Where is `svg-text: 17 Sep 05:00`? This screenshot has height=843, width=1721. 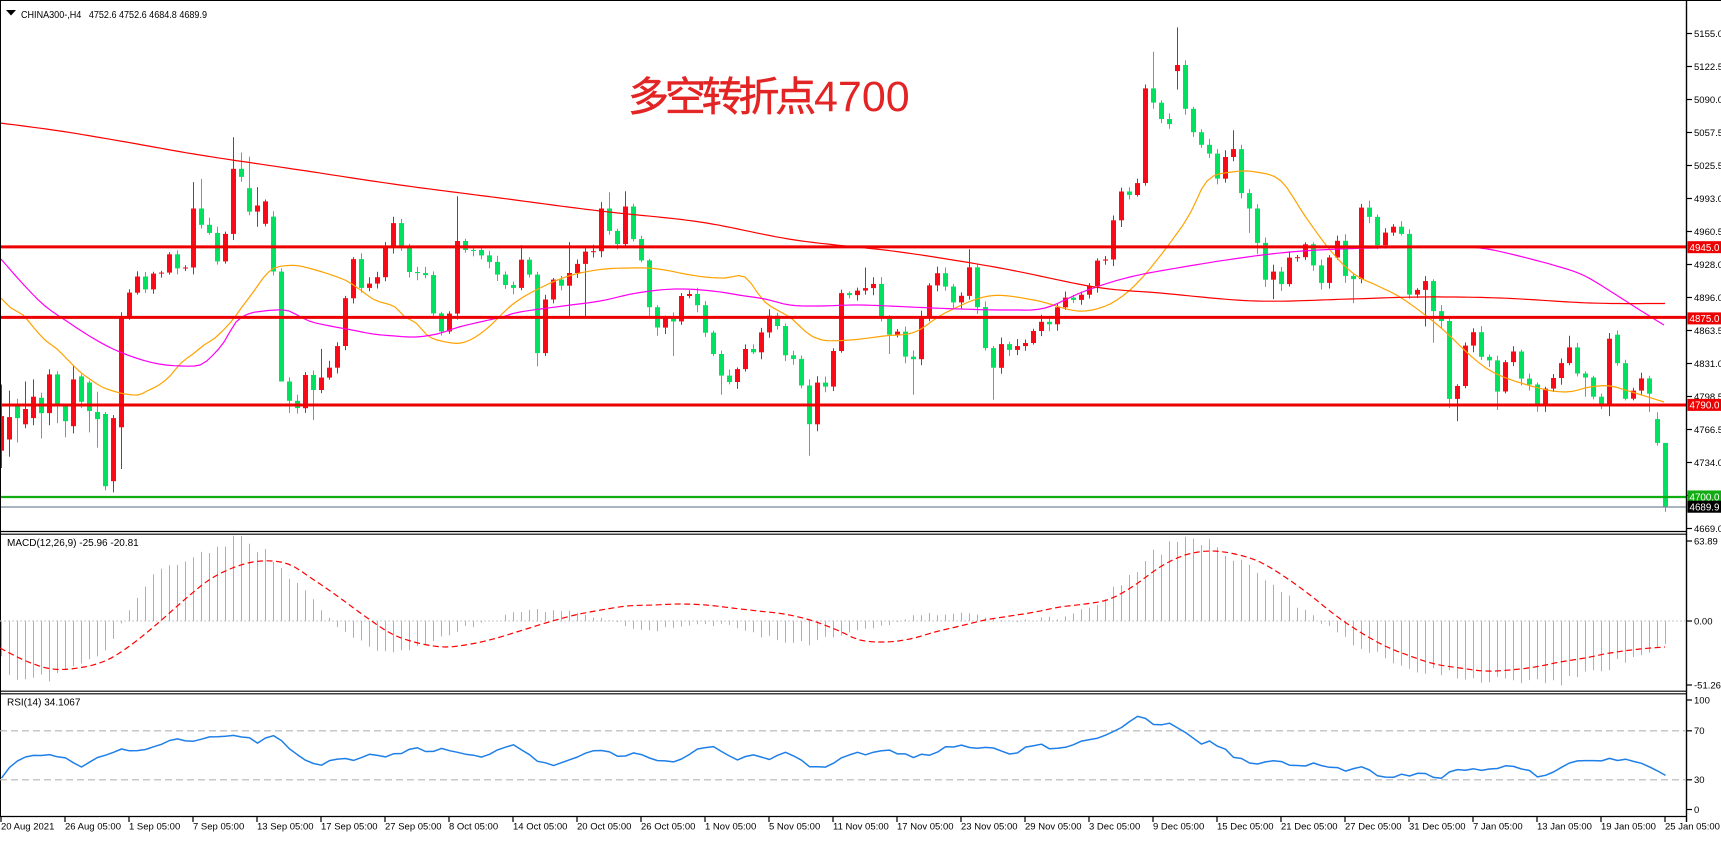
svg-text: 17 Sep 05:00 is located at coordinates (349, 827).